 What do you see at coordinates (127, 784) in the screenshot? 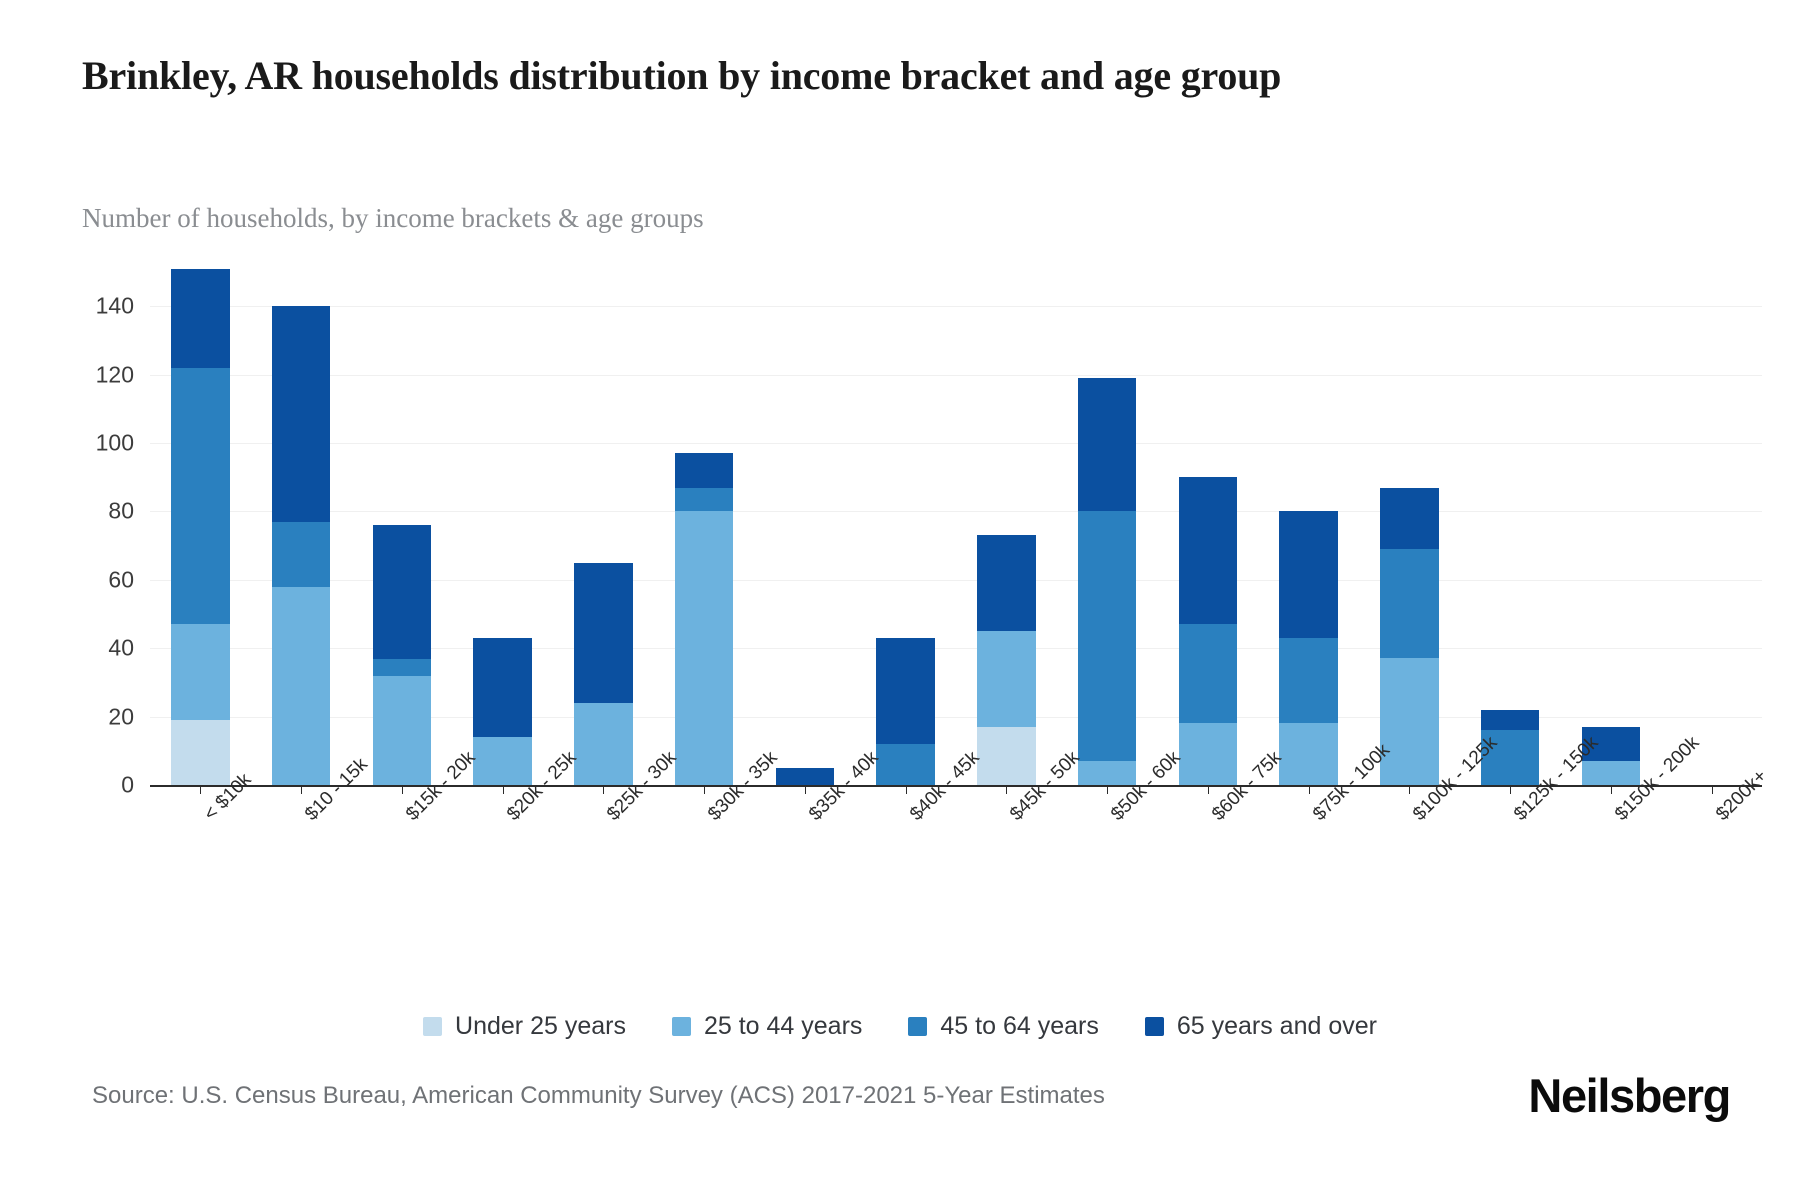
I see `y-axis-tick-label: 0` at bounding box center [127, 784].